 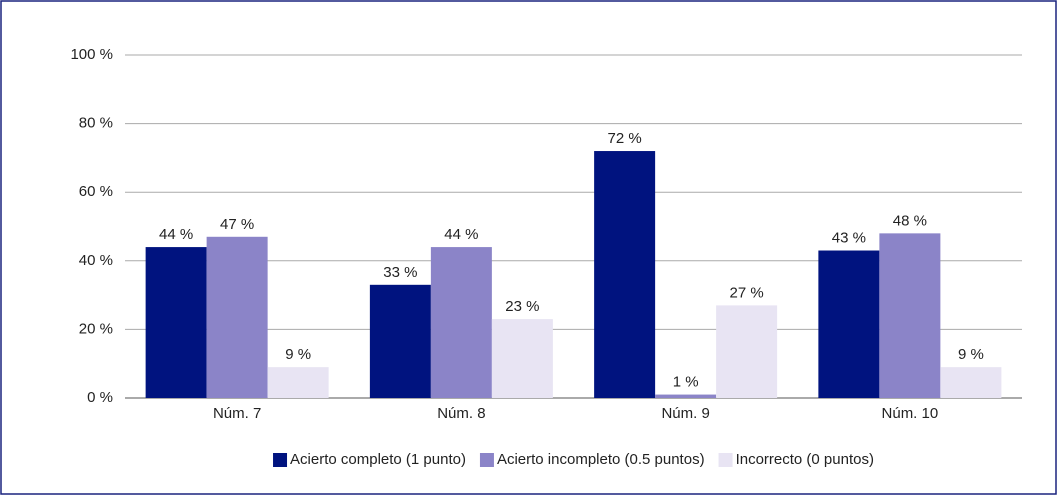 What do you see at coordinates (686, 382) in the screenshot?
I see `value-label: 1 %` at bounding box center [686, 382].